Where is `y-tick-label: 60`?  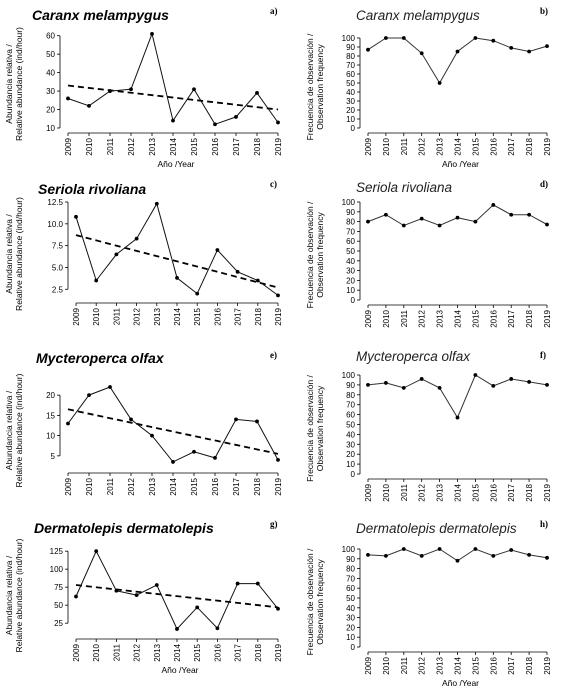 y-tick-label: 60 is located at coordinates (350, 588).